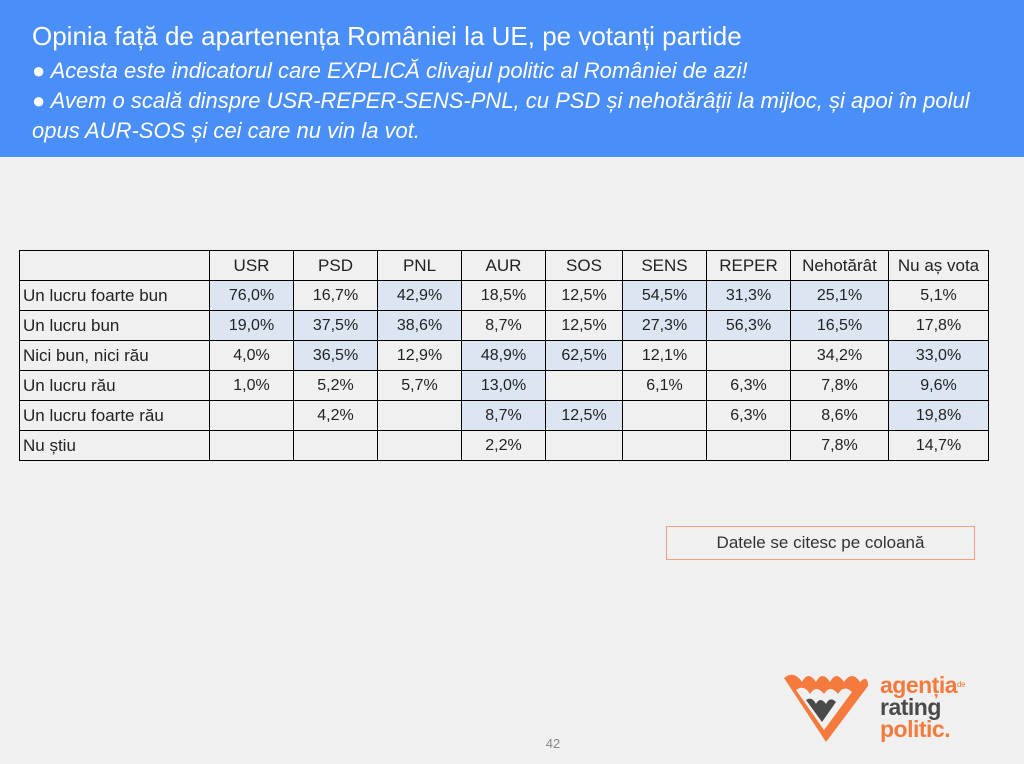  I want to click on table-row: Nu știu 2,2% 7,8% 14,7%, so click(504, 445).